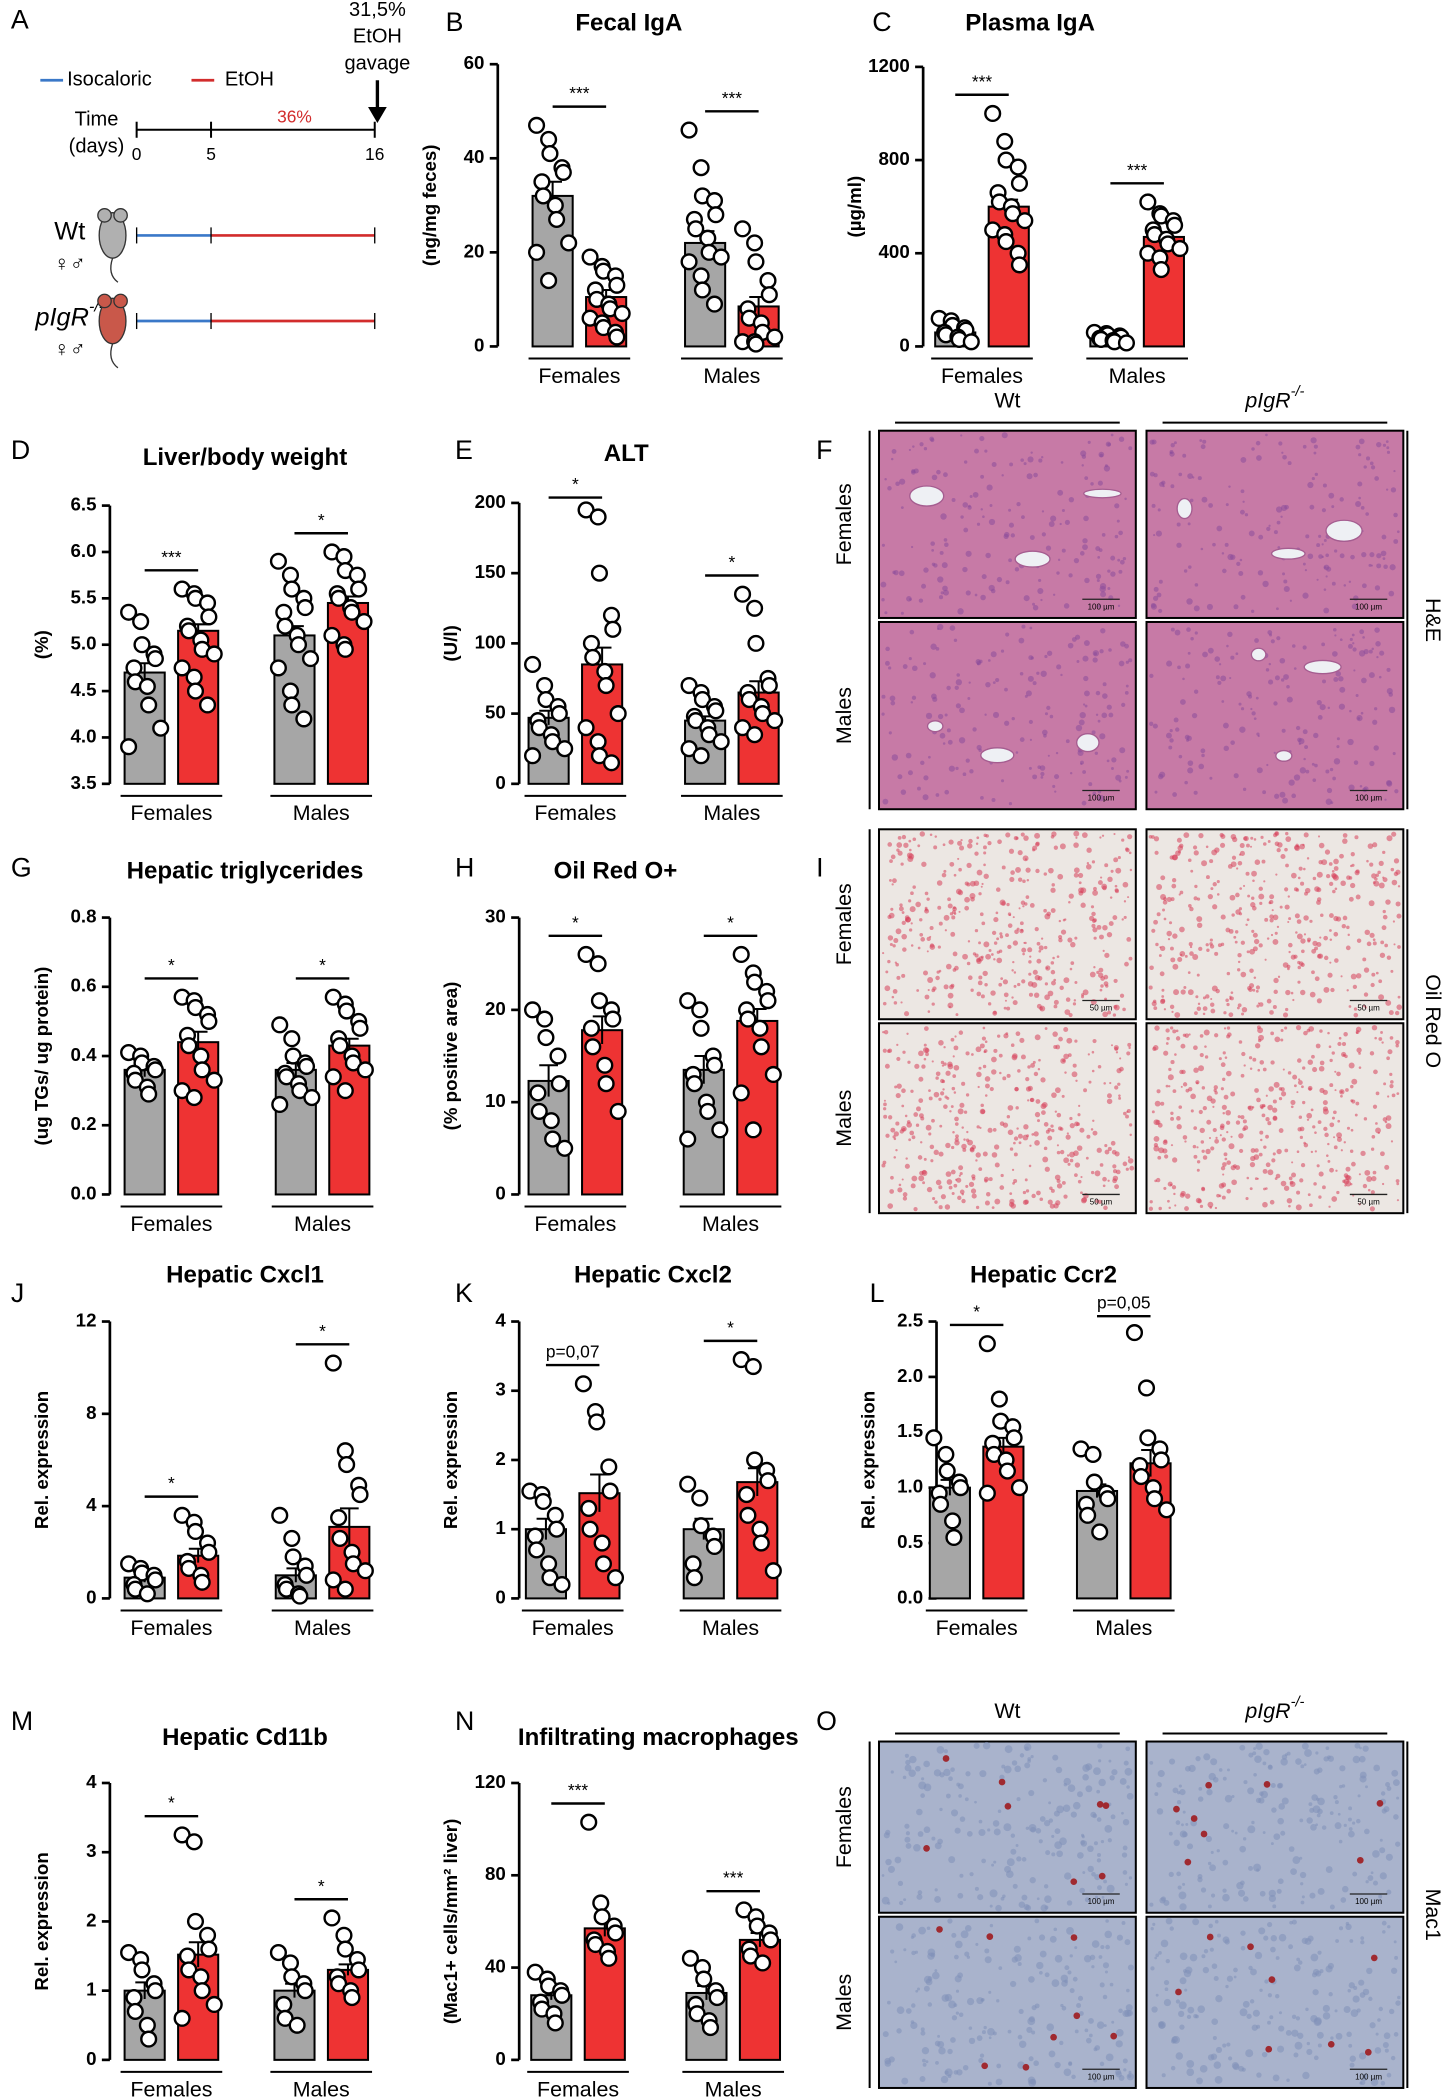  I want to click on y-tick-label: 4, so click(91, 1781).